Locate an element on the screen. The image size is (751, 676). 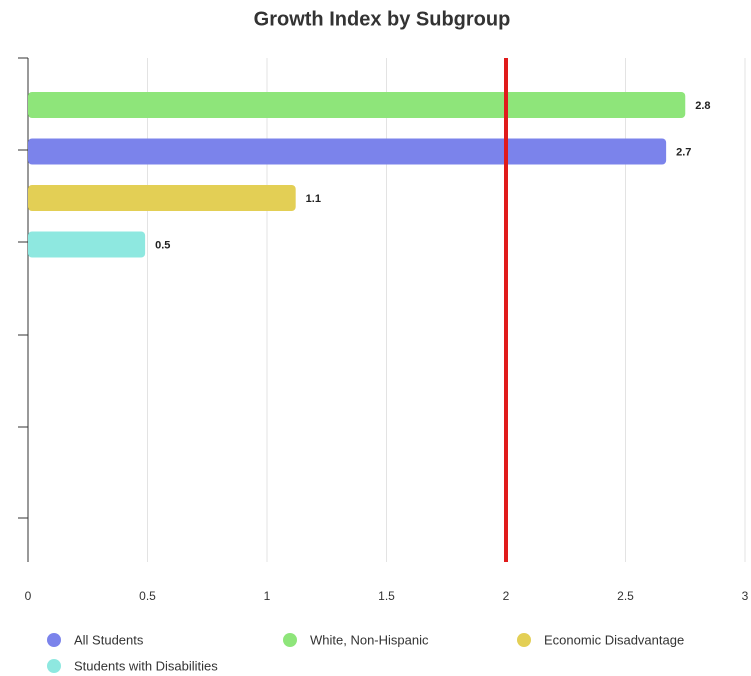
value-label: 2.8 is located at coordinates (702, 106).